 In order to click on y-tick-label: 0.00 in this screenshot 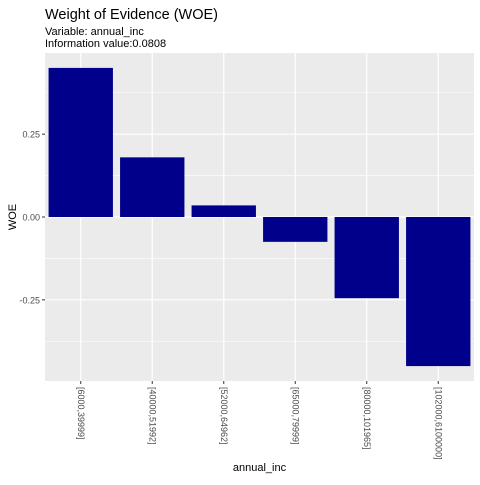, I will do `click(31, 218)`.